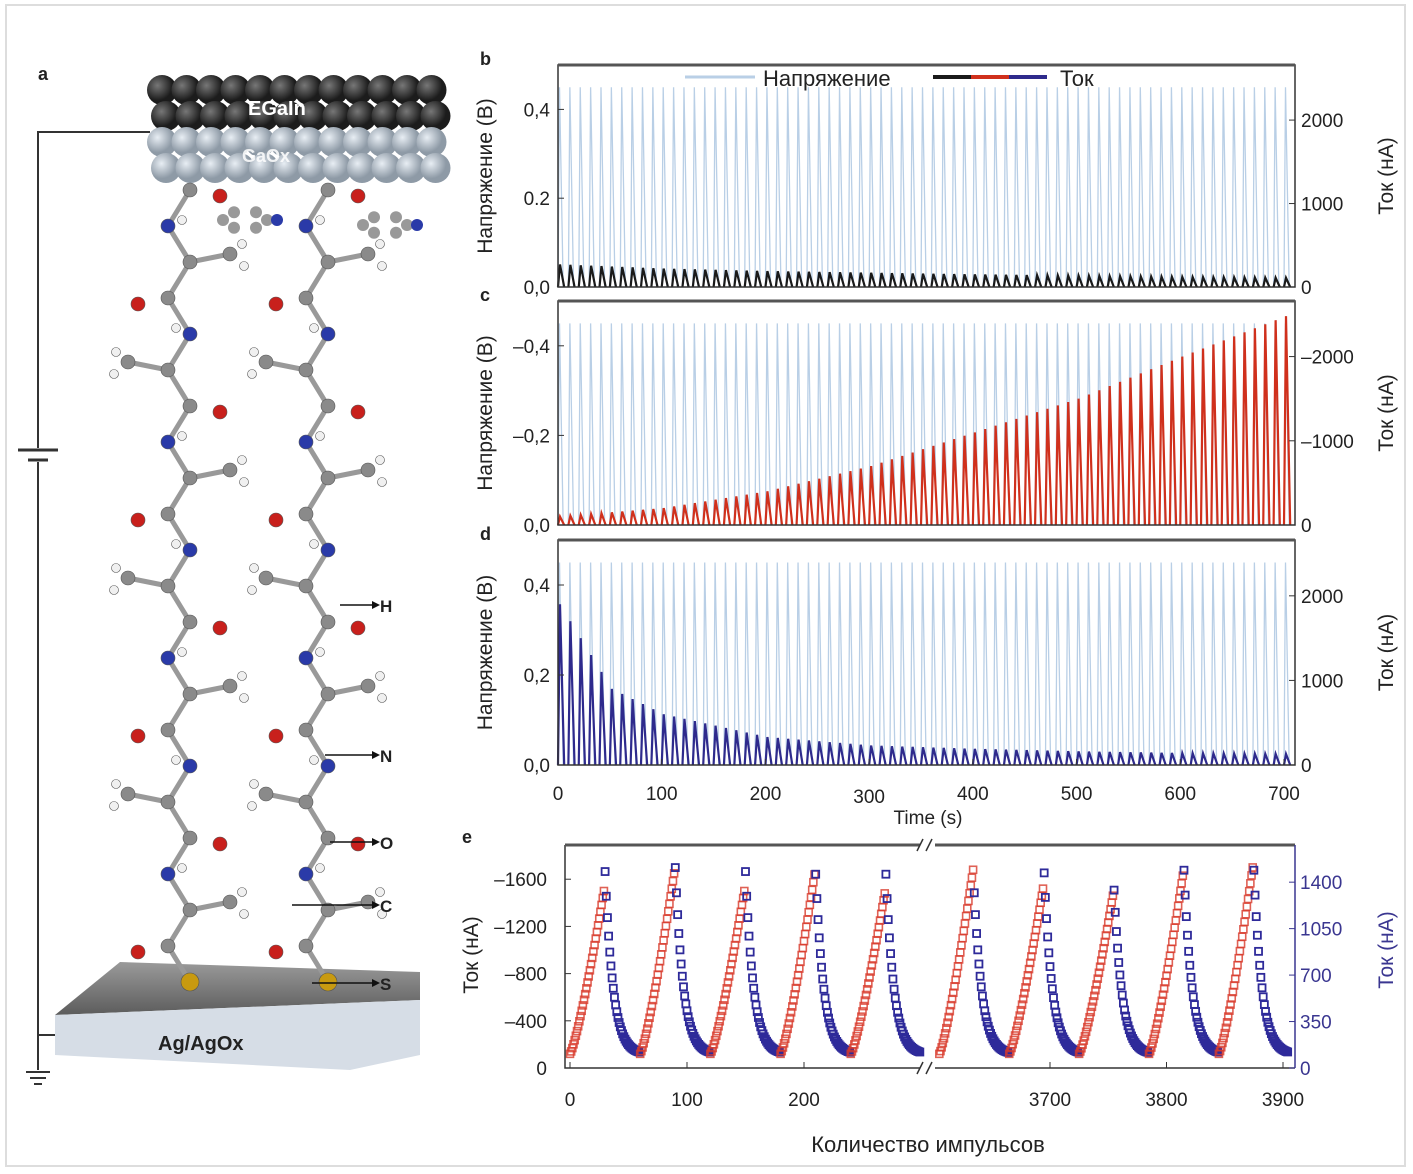  Describe the element at coordinates (662, 794) in the screenshot. I see `xtick-label: 100` at that location.